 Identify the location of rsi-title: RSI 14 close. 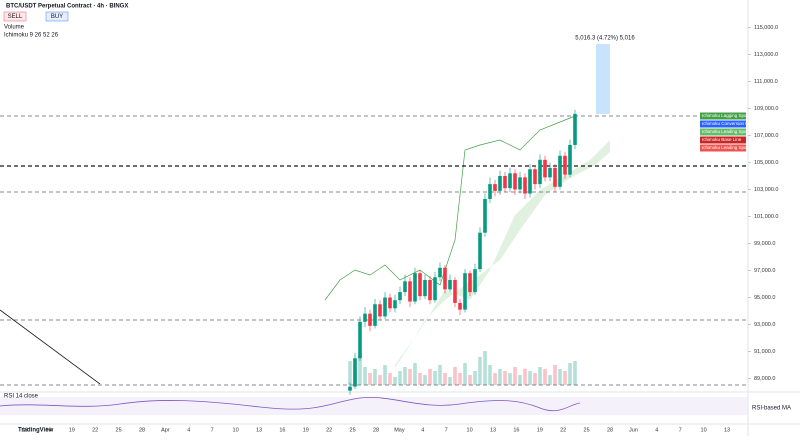
(21, 397).